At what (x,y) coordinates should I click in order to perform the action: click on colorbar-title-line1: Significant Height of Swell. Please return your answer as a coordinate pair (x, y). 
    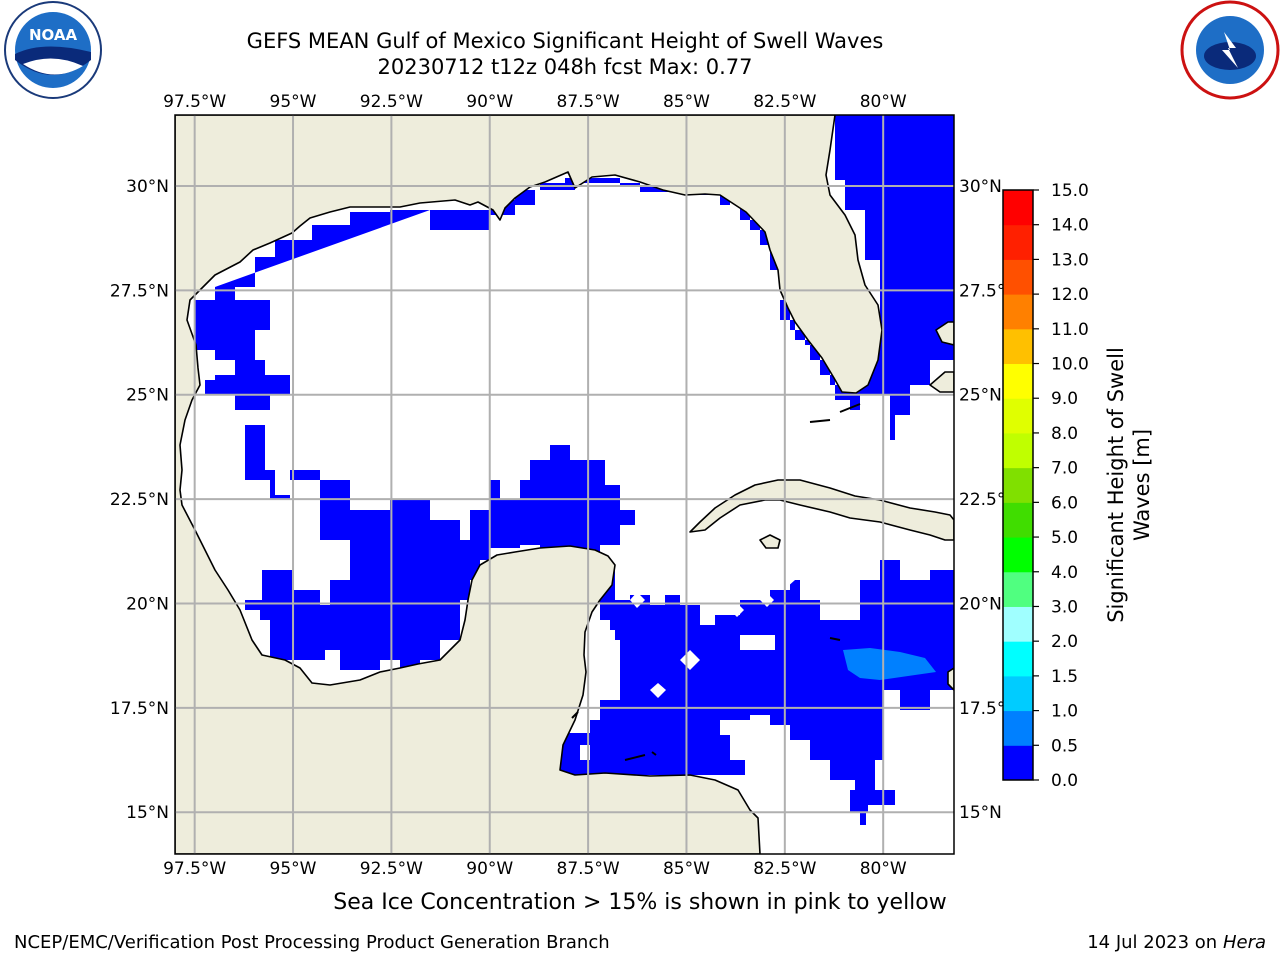
    Looking at the image, I should click on (1116, 485).